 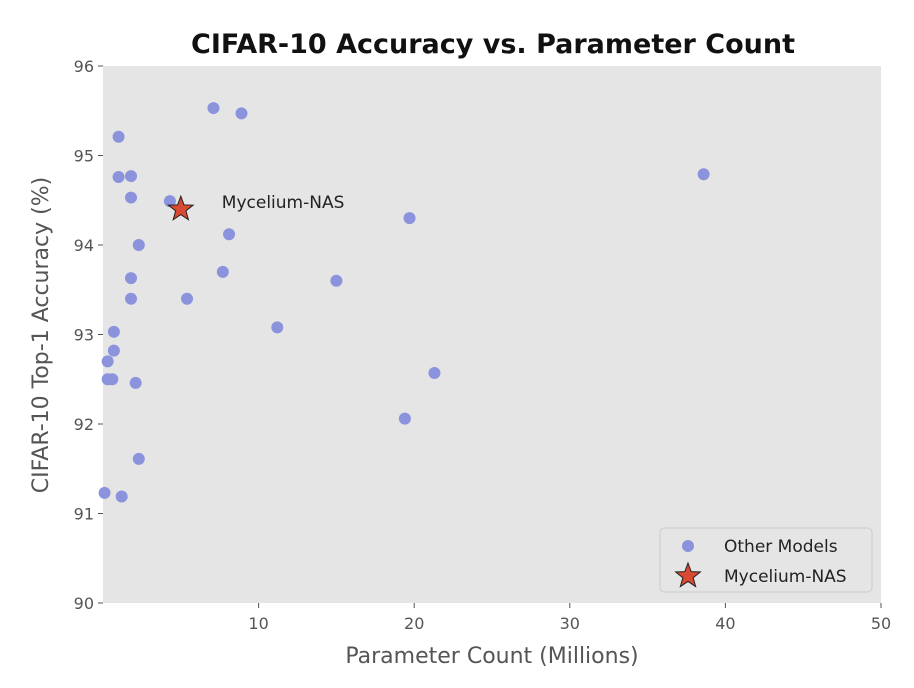 What do you see at coordinates (881, 623) in the screenshot?
I see `x-tick-label: 50` at bounding box center [881, 623].